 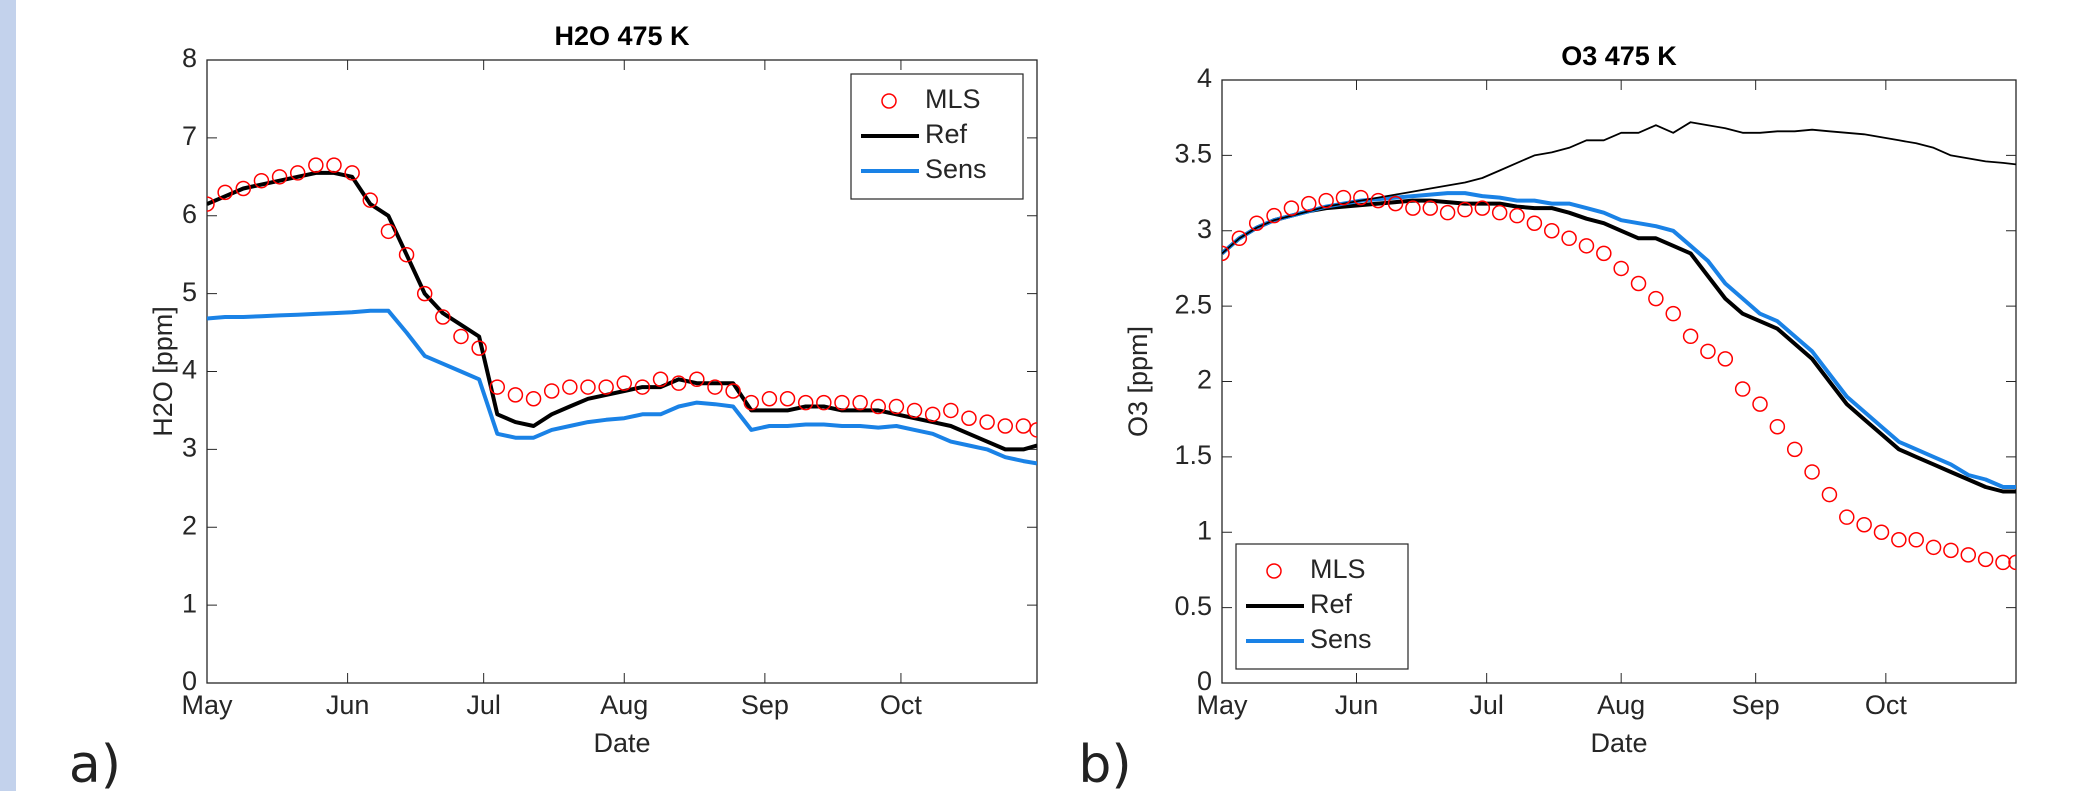 I want to click on y-tick-label: 1, so click(x=189, y=603).